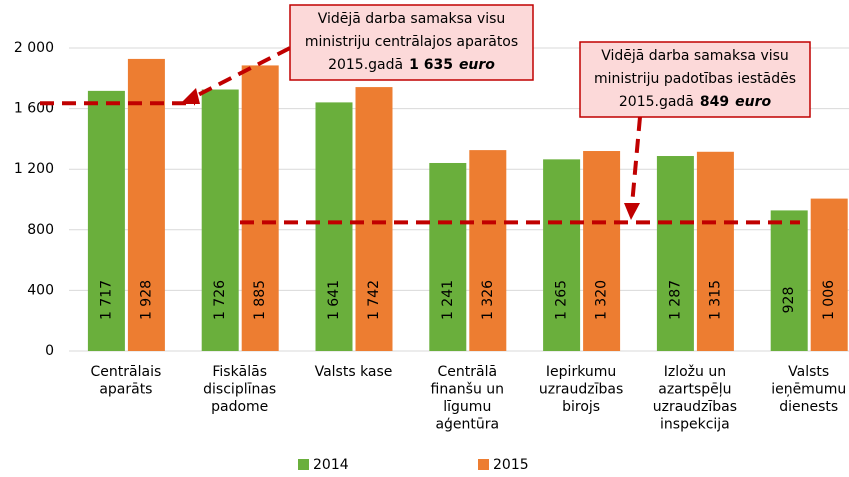 The width and height of the screenshot is (849, 477). Describe the element at coordinates (695, 372) in the screenshot. I see `x-tick-label: Izložu un` at that location.